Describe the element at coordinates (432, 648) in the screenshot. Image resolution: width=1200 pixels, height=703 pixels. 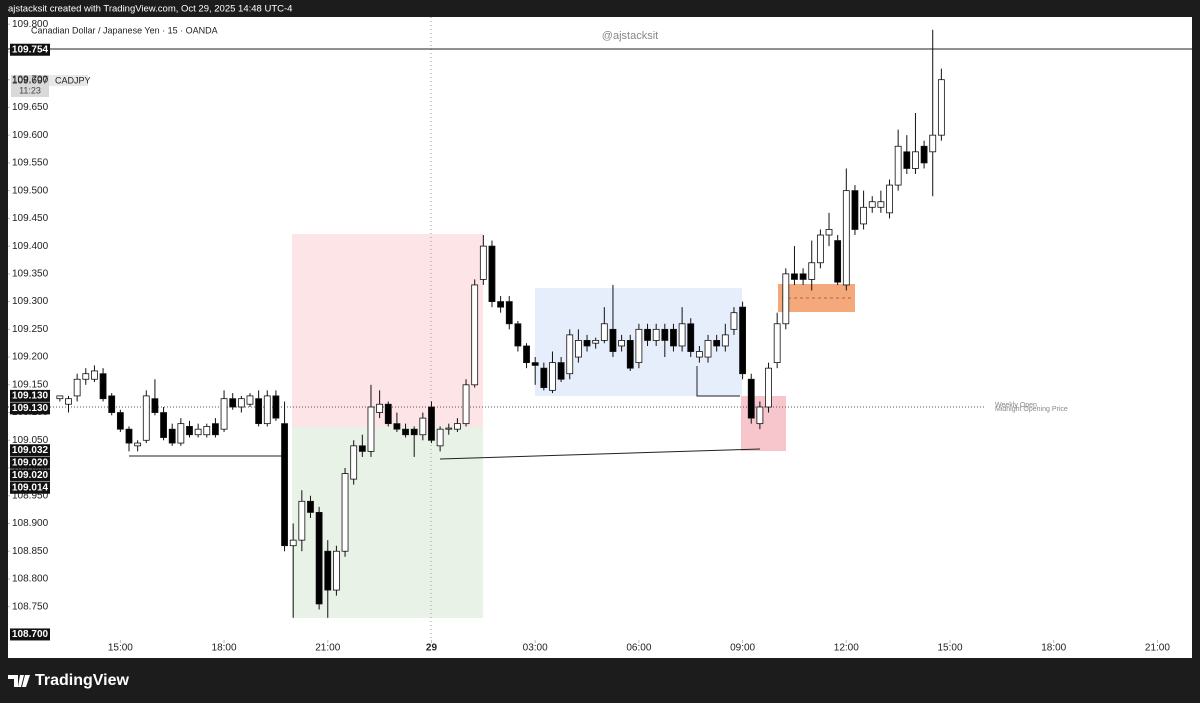
I see `x-tick-label: 29` at that location.